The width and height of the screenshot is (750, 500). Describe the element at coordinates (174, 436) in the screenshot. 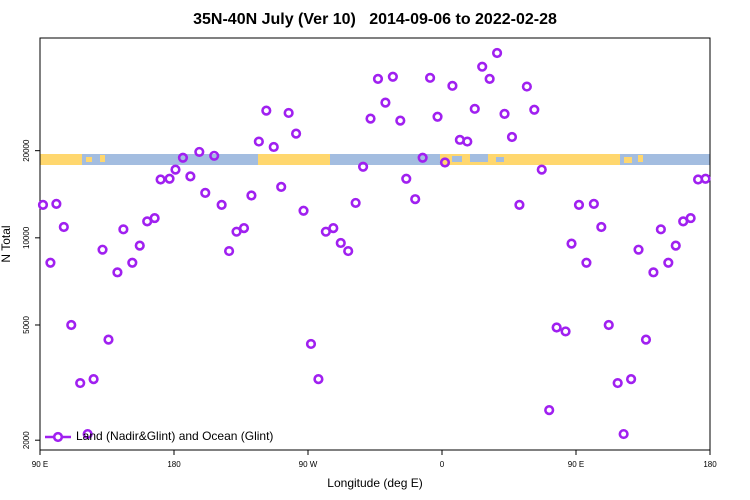

I see `legend-label: Land (Nadir&Glint) and Ocean (Glint)` at that location.